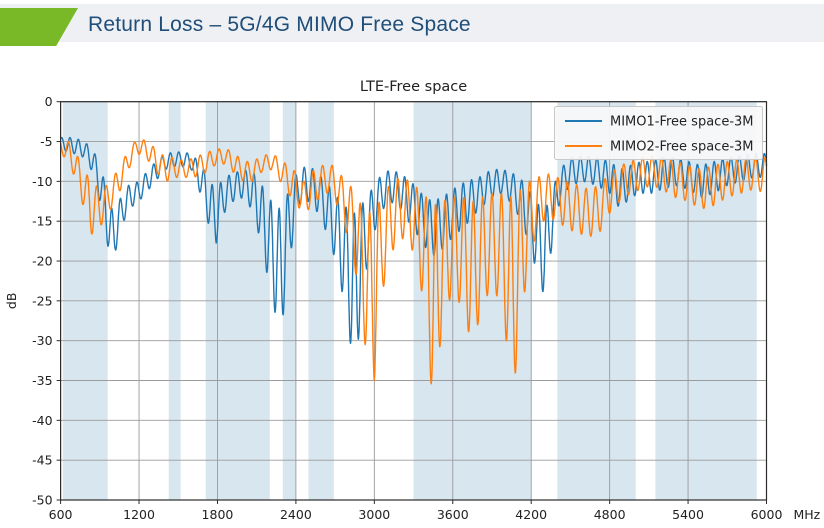 The height and width of the screenshot is (528, 824). I want to click on y-tick-label: -30, so click(42, 340).